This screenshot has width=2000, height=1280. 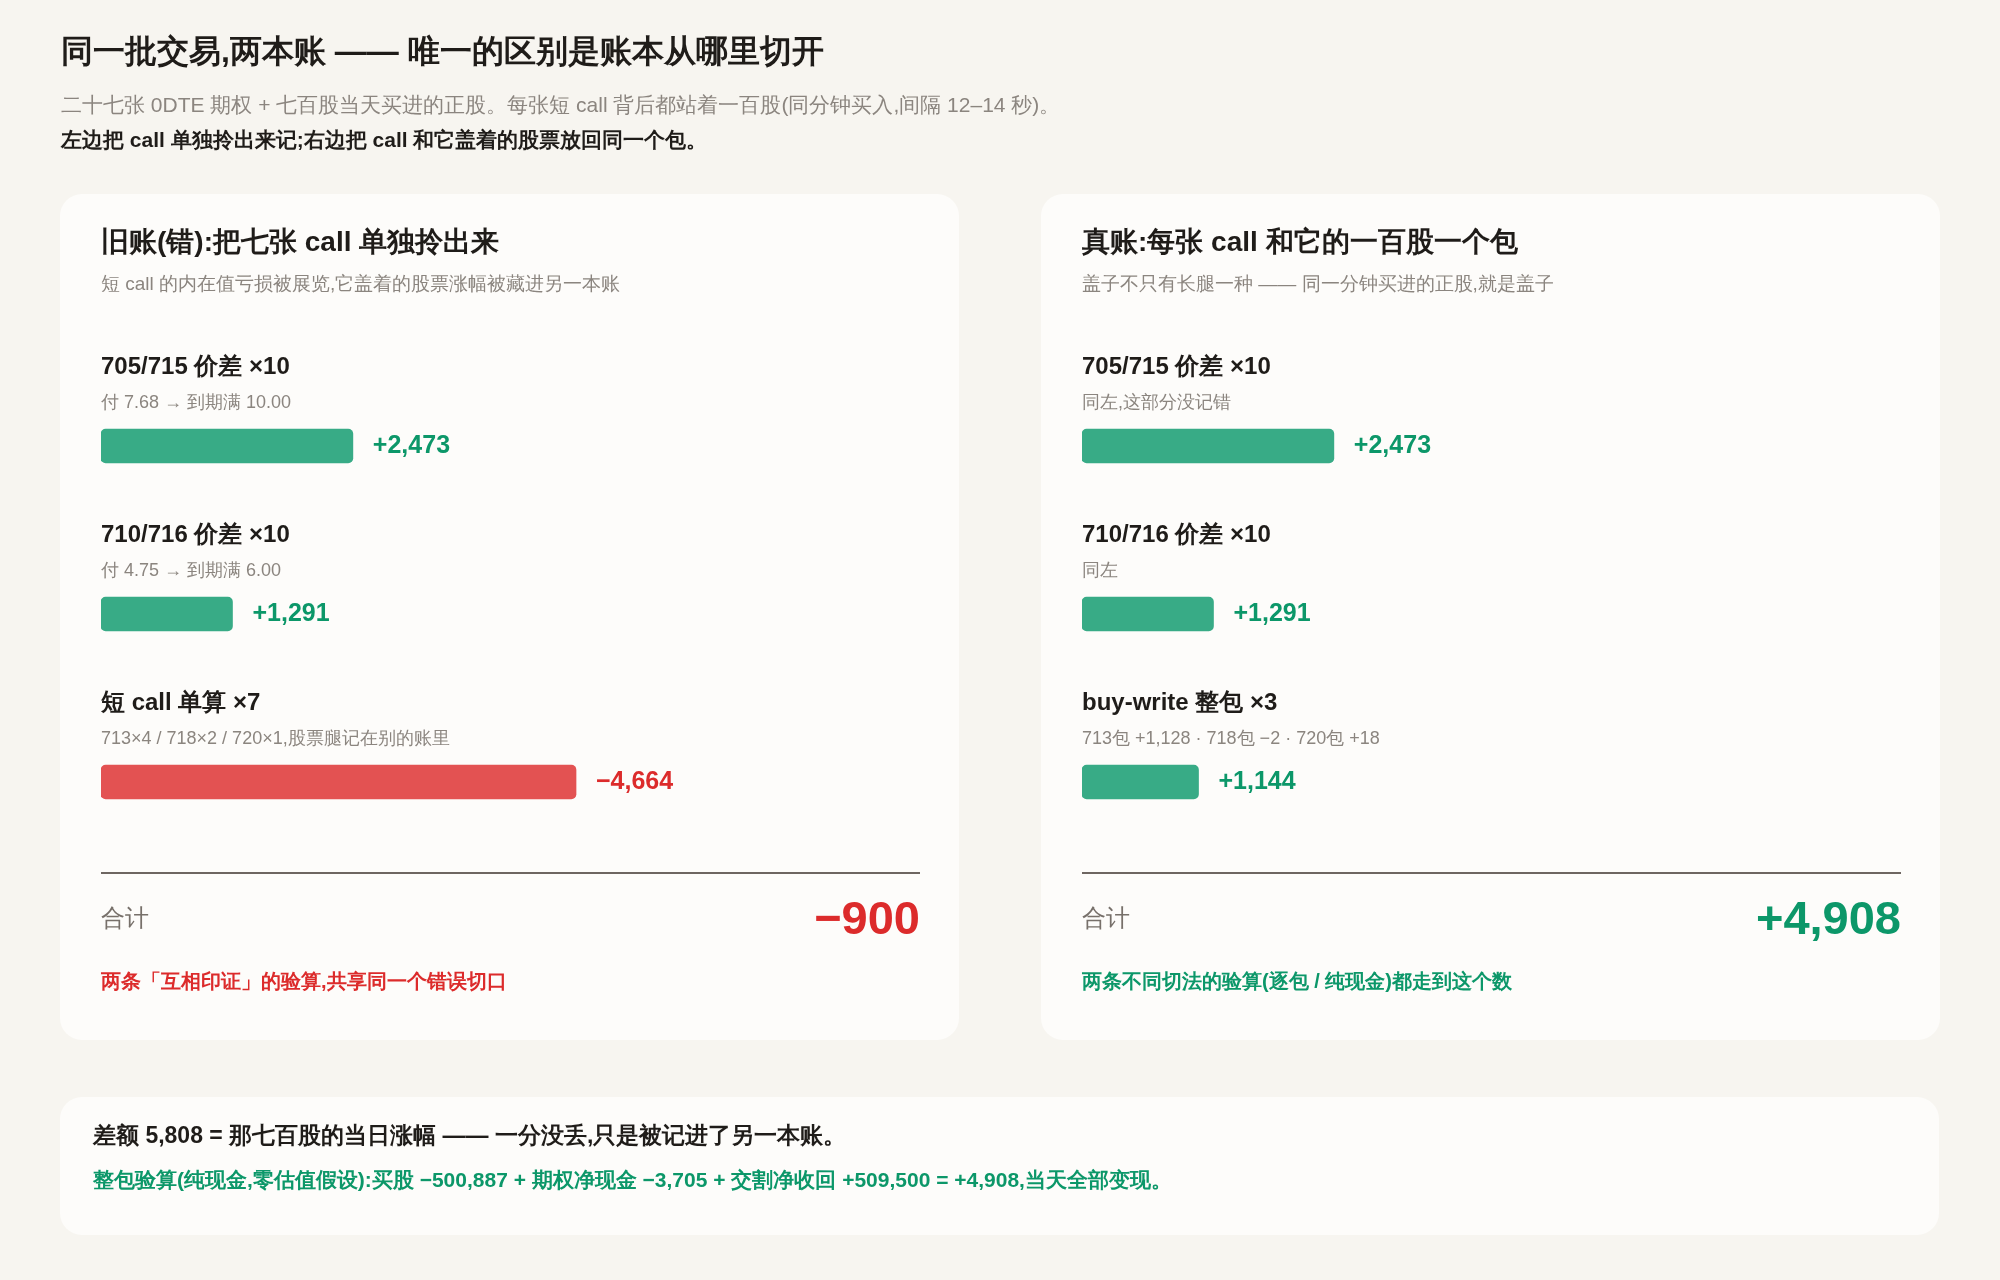 What do you see at coordinates (1257, 779) in the screenshot?
I see `data-label: +1,144` at bounding box center [1257, 779].